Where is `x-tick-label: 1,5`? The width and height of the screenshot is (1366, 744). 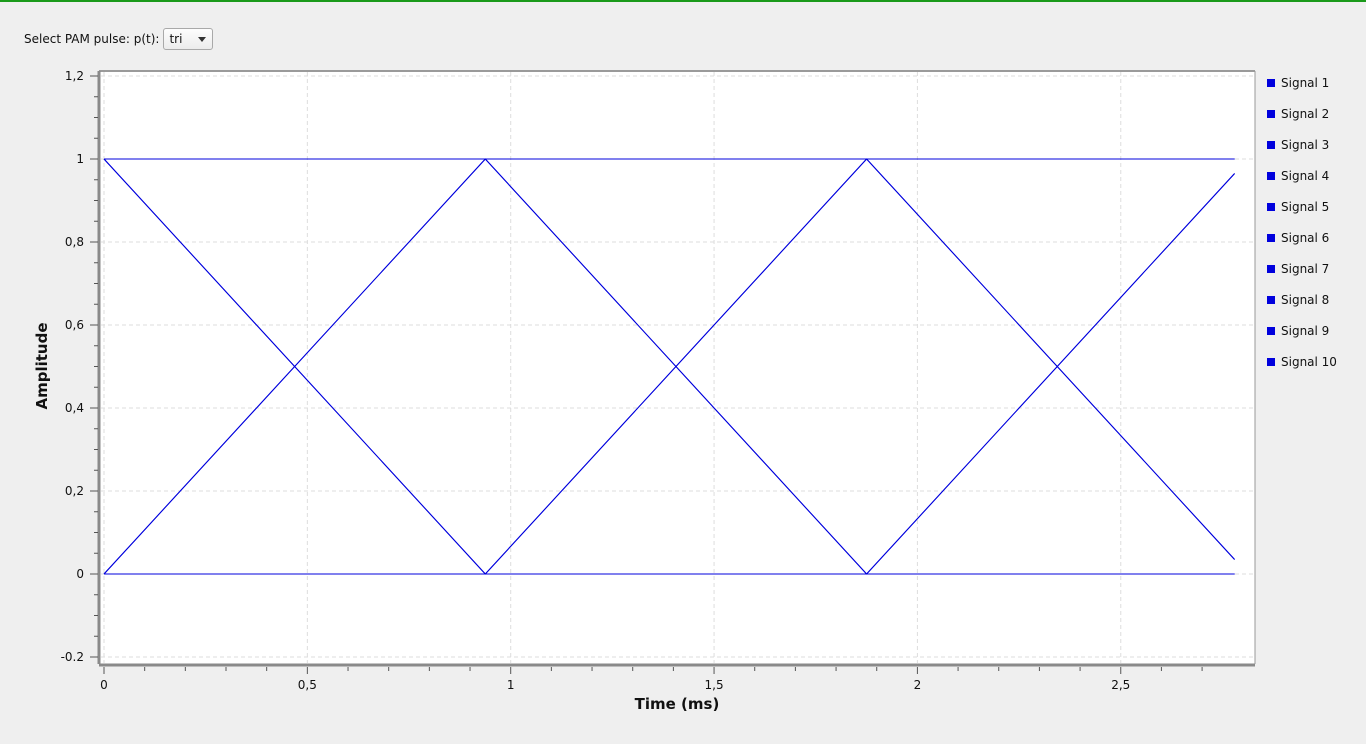
x-tick-label: 1,5 is located at coordinates (714, 685).